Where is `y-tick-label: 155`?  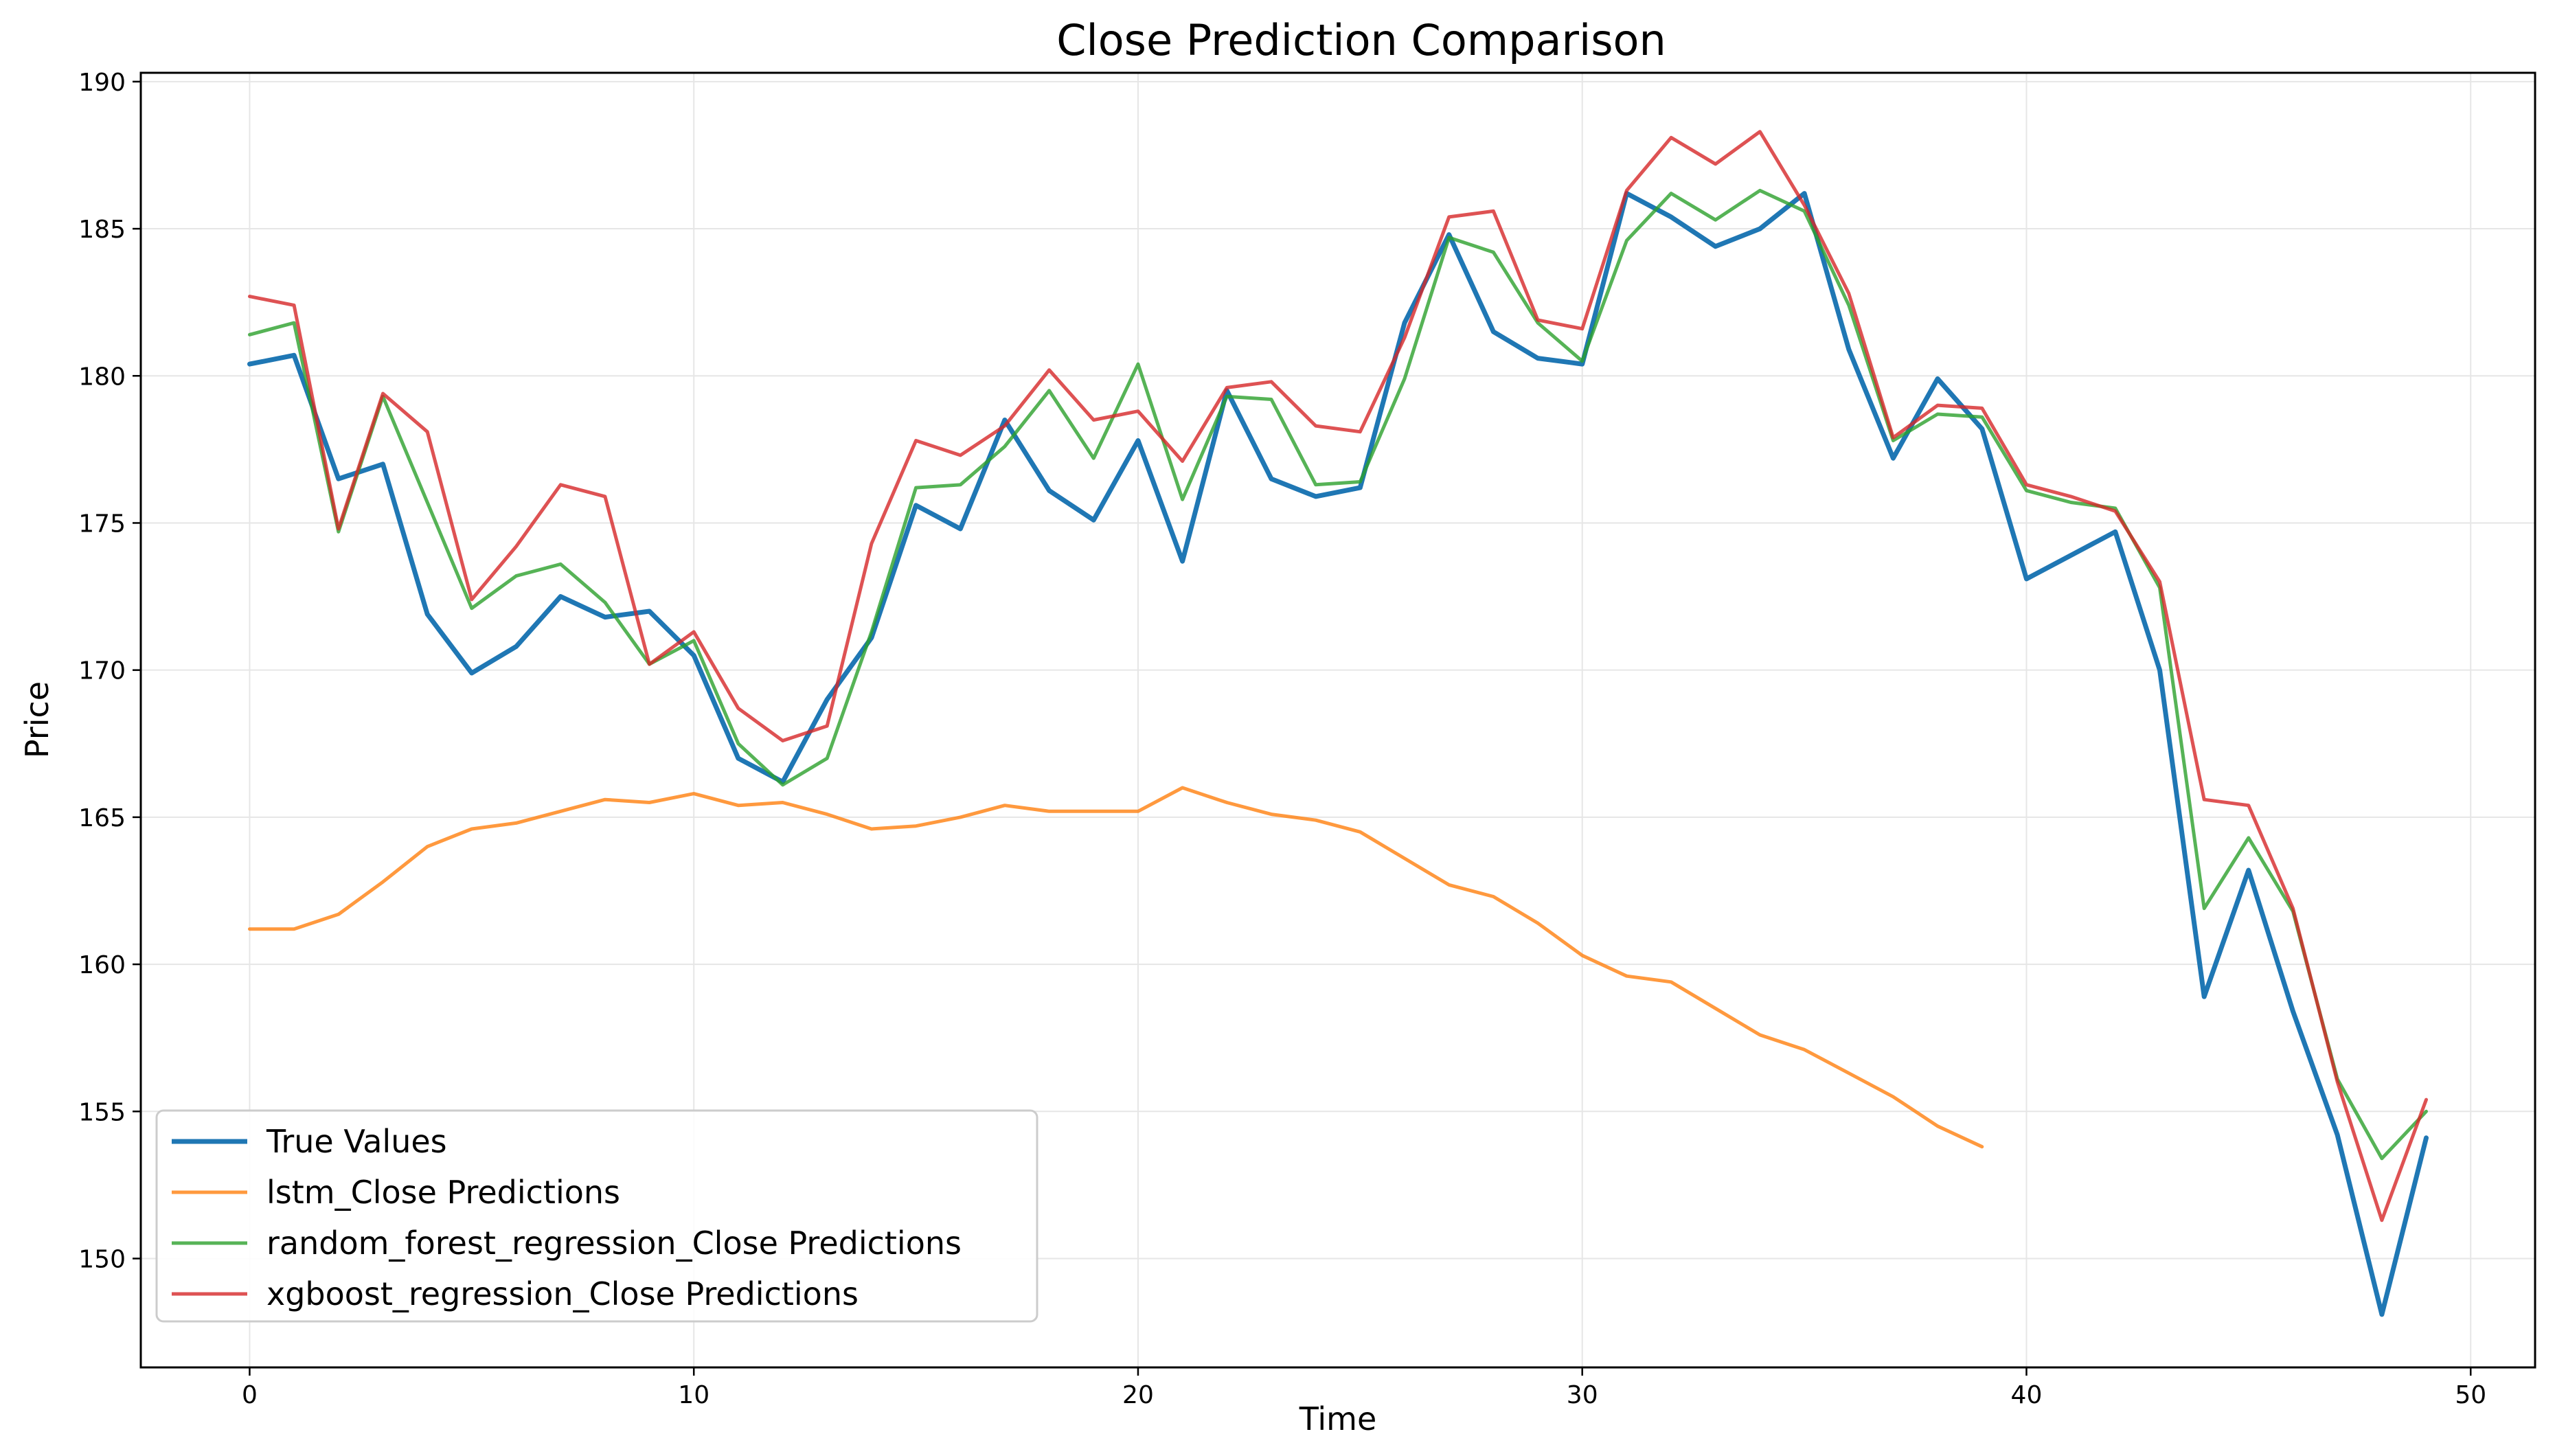
y-tick-label: 155 is located at coordinates (102, 1112).